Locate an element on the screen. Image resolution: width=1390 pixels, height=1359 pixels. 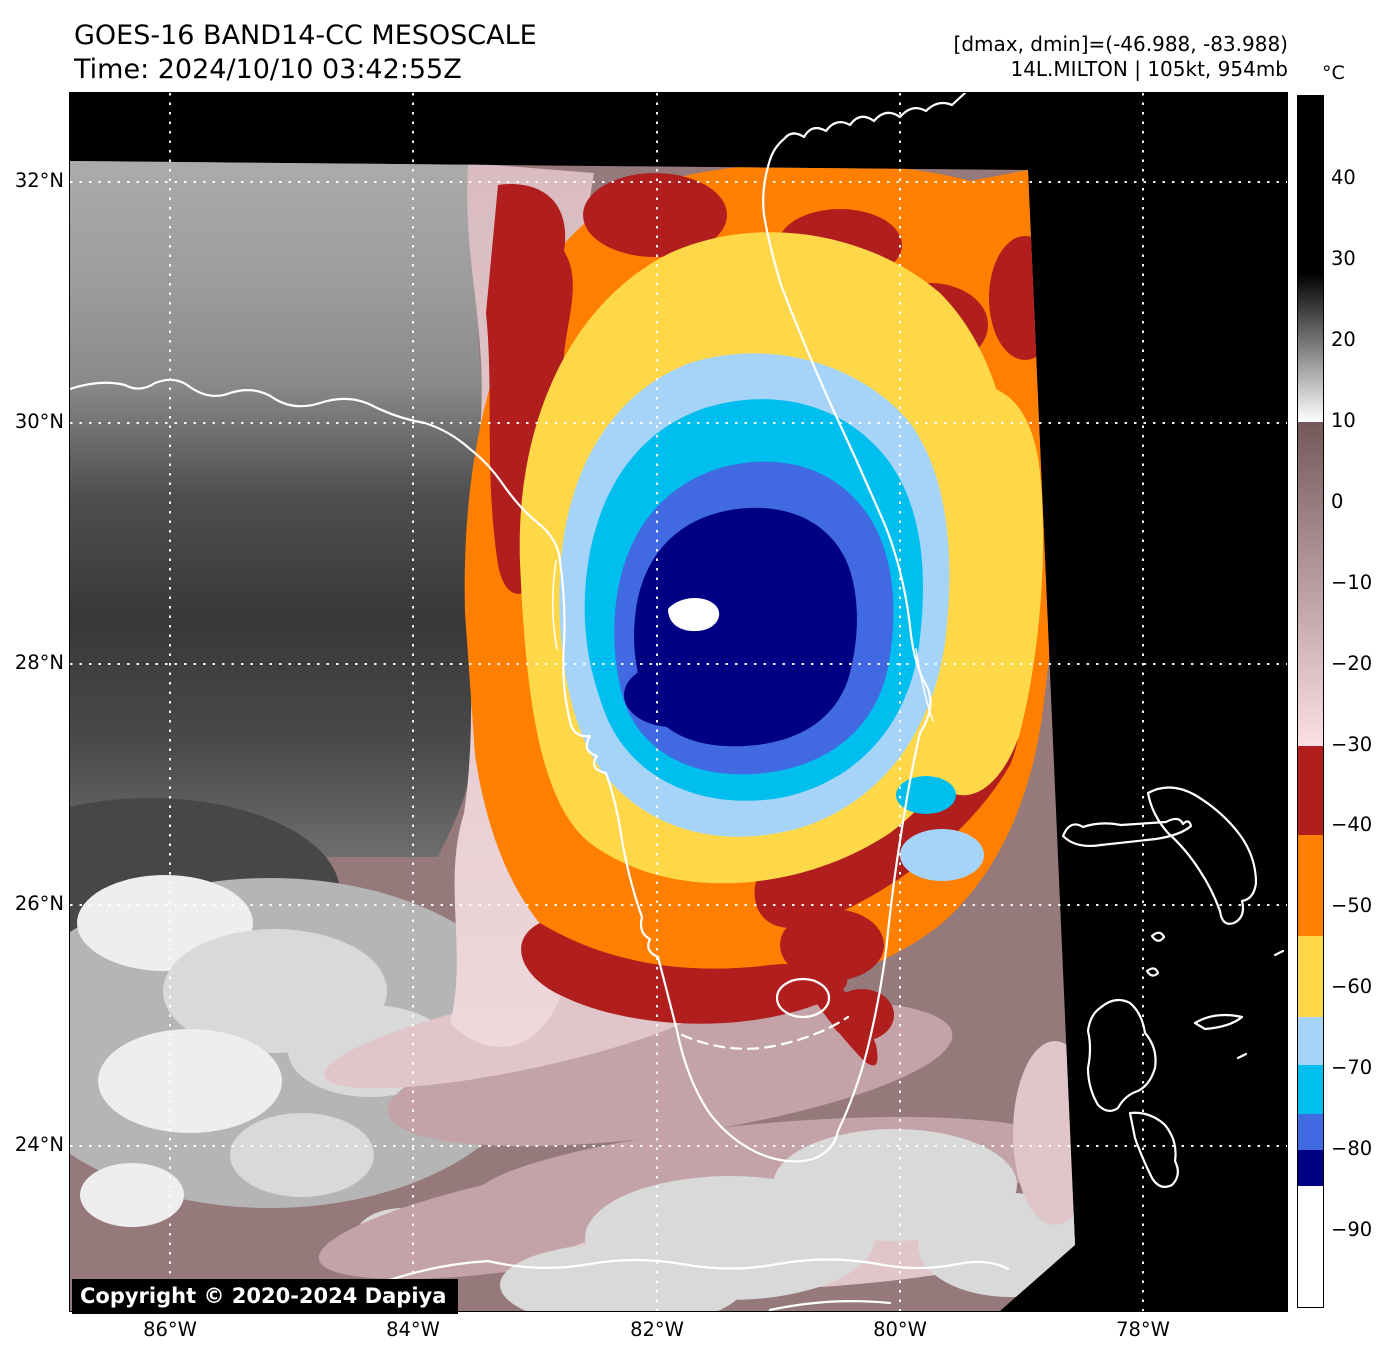
storm-intensity-readout: 14L.MILTON | 105kt, 954mb is located at coordinates (1149, 69).